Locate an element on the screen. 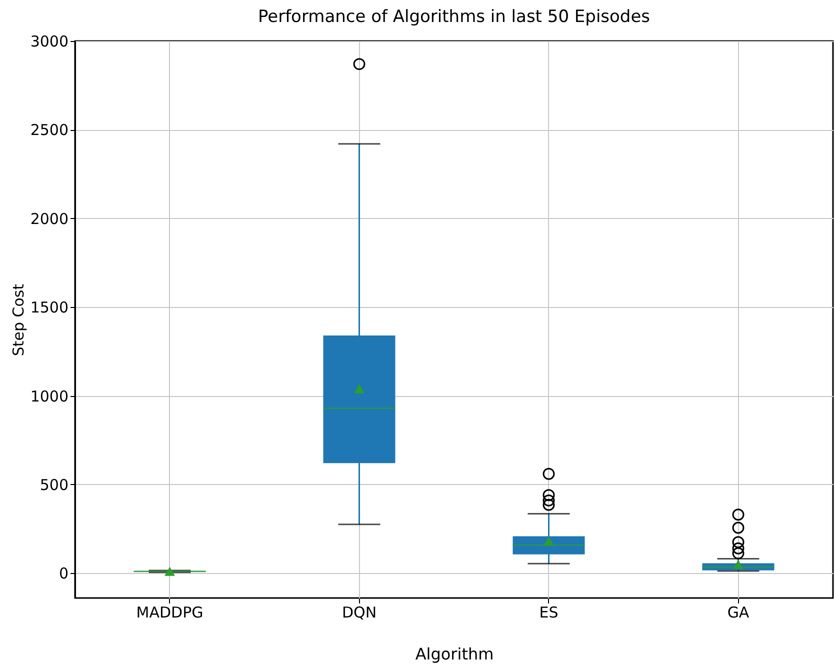 This screenshot has width=835, height=670. x-tick-label: DQN is located at coordinates (359, 613).